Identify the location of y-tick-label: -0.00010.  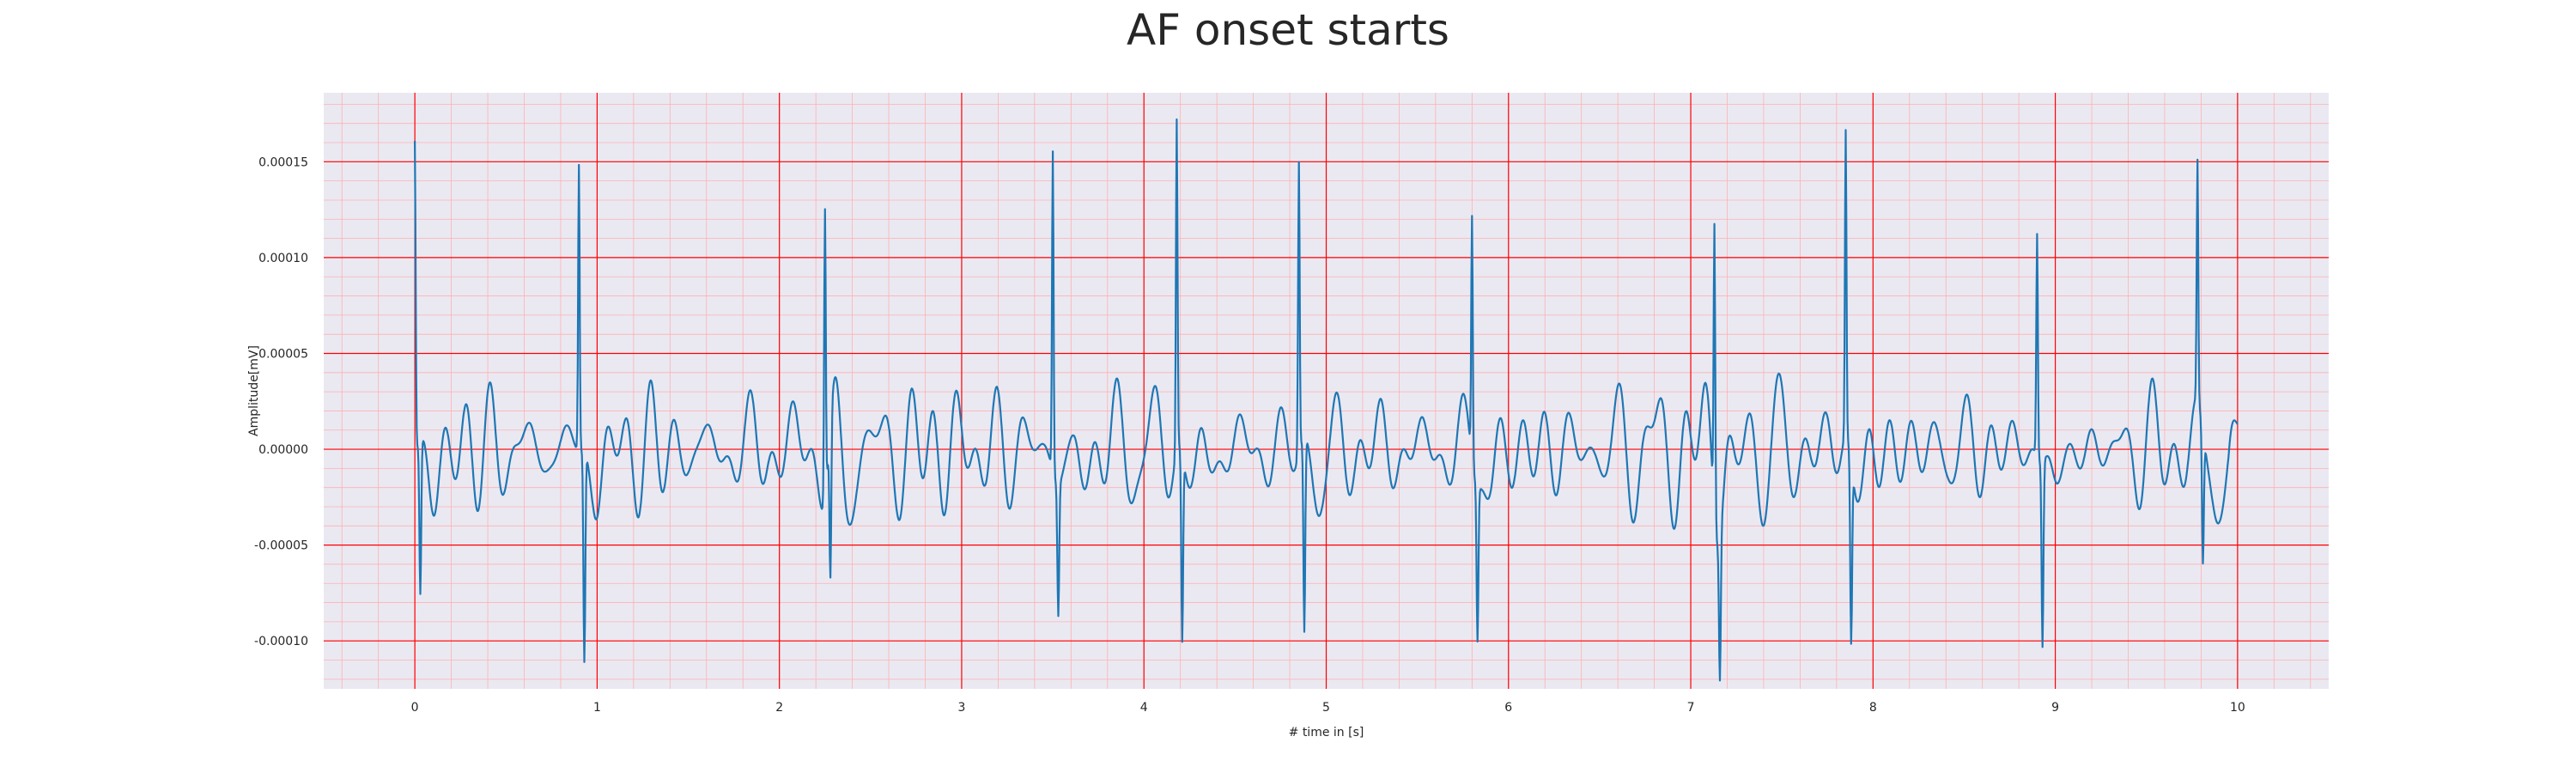
(281, 641).